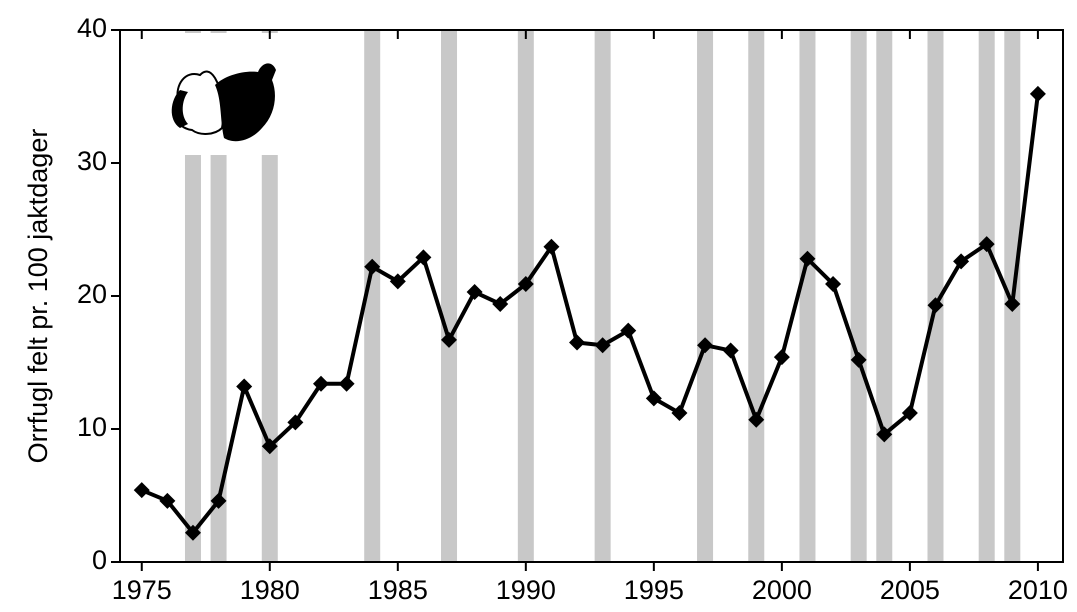 The width and height of the screenshot is (1077, 612). I want to click on x-tick-label: 1975, so click(142, 590).